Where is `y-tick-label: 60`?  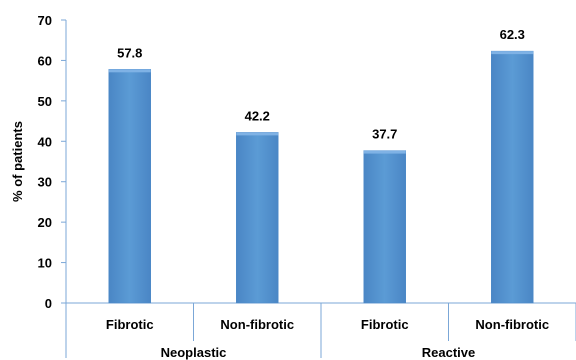
y-tick-label: 60 is located at coordinates (45, 60).